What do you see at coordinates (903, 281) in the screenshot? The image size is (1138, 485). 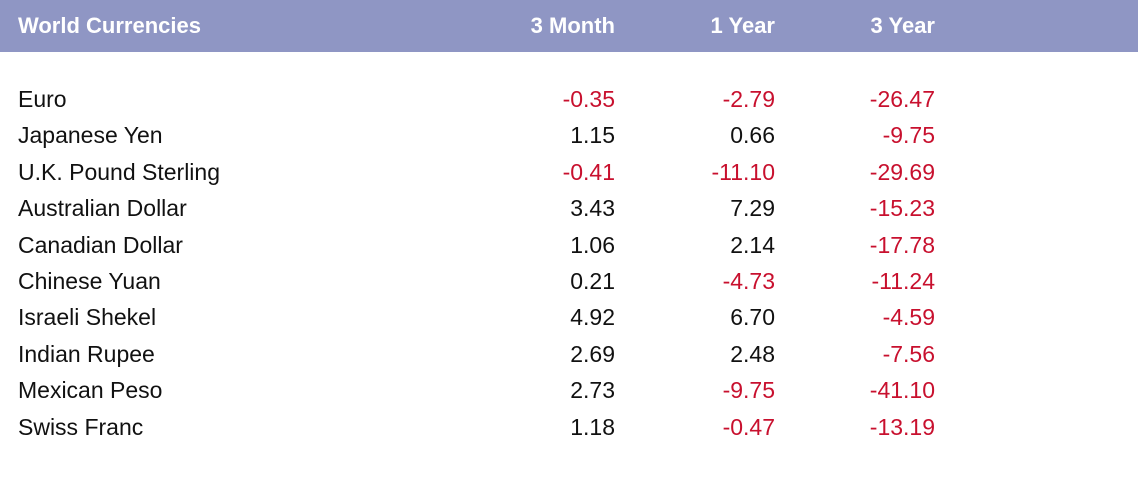 I see `table-cell-value: -11.24` at bounding box center [903, 281].